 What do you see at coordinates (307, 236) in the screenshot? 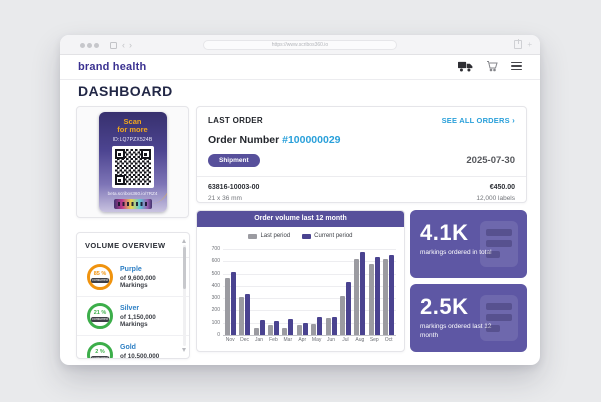
I see `legend-swatch-current` at bounding box center [307, 236].